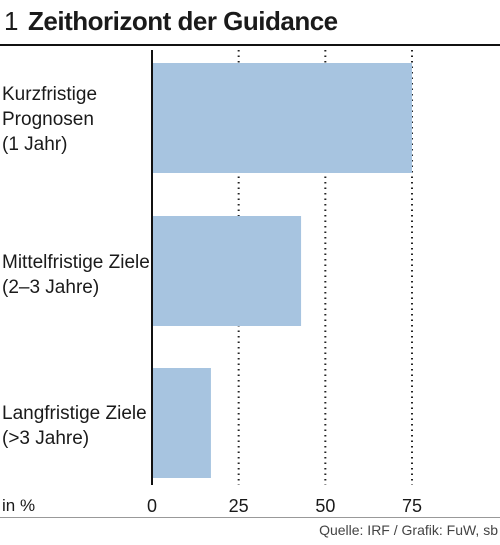 The image size is (500, 545). What do you see at coordinates (408, 530) in the screenshot?
I see `source-credit: Quelle: IRF / Grafik: FuW, sb` at bounding box center [408, 530].